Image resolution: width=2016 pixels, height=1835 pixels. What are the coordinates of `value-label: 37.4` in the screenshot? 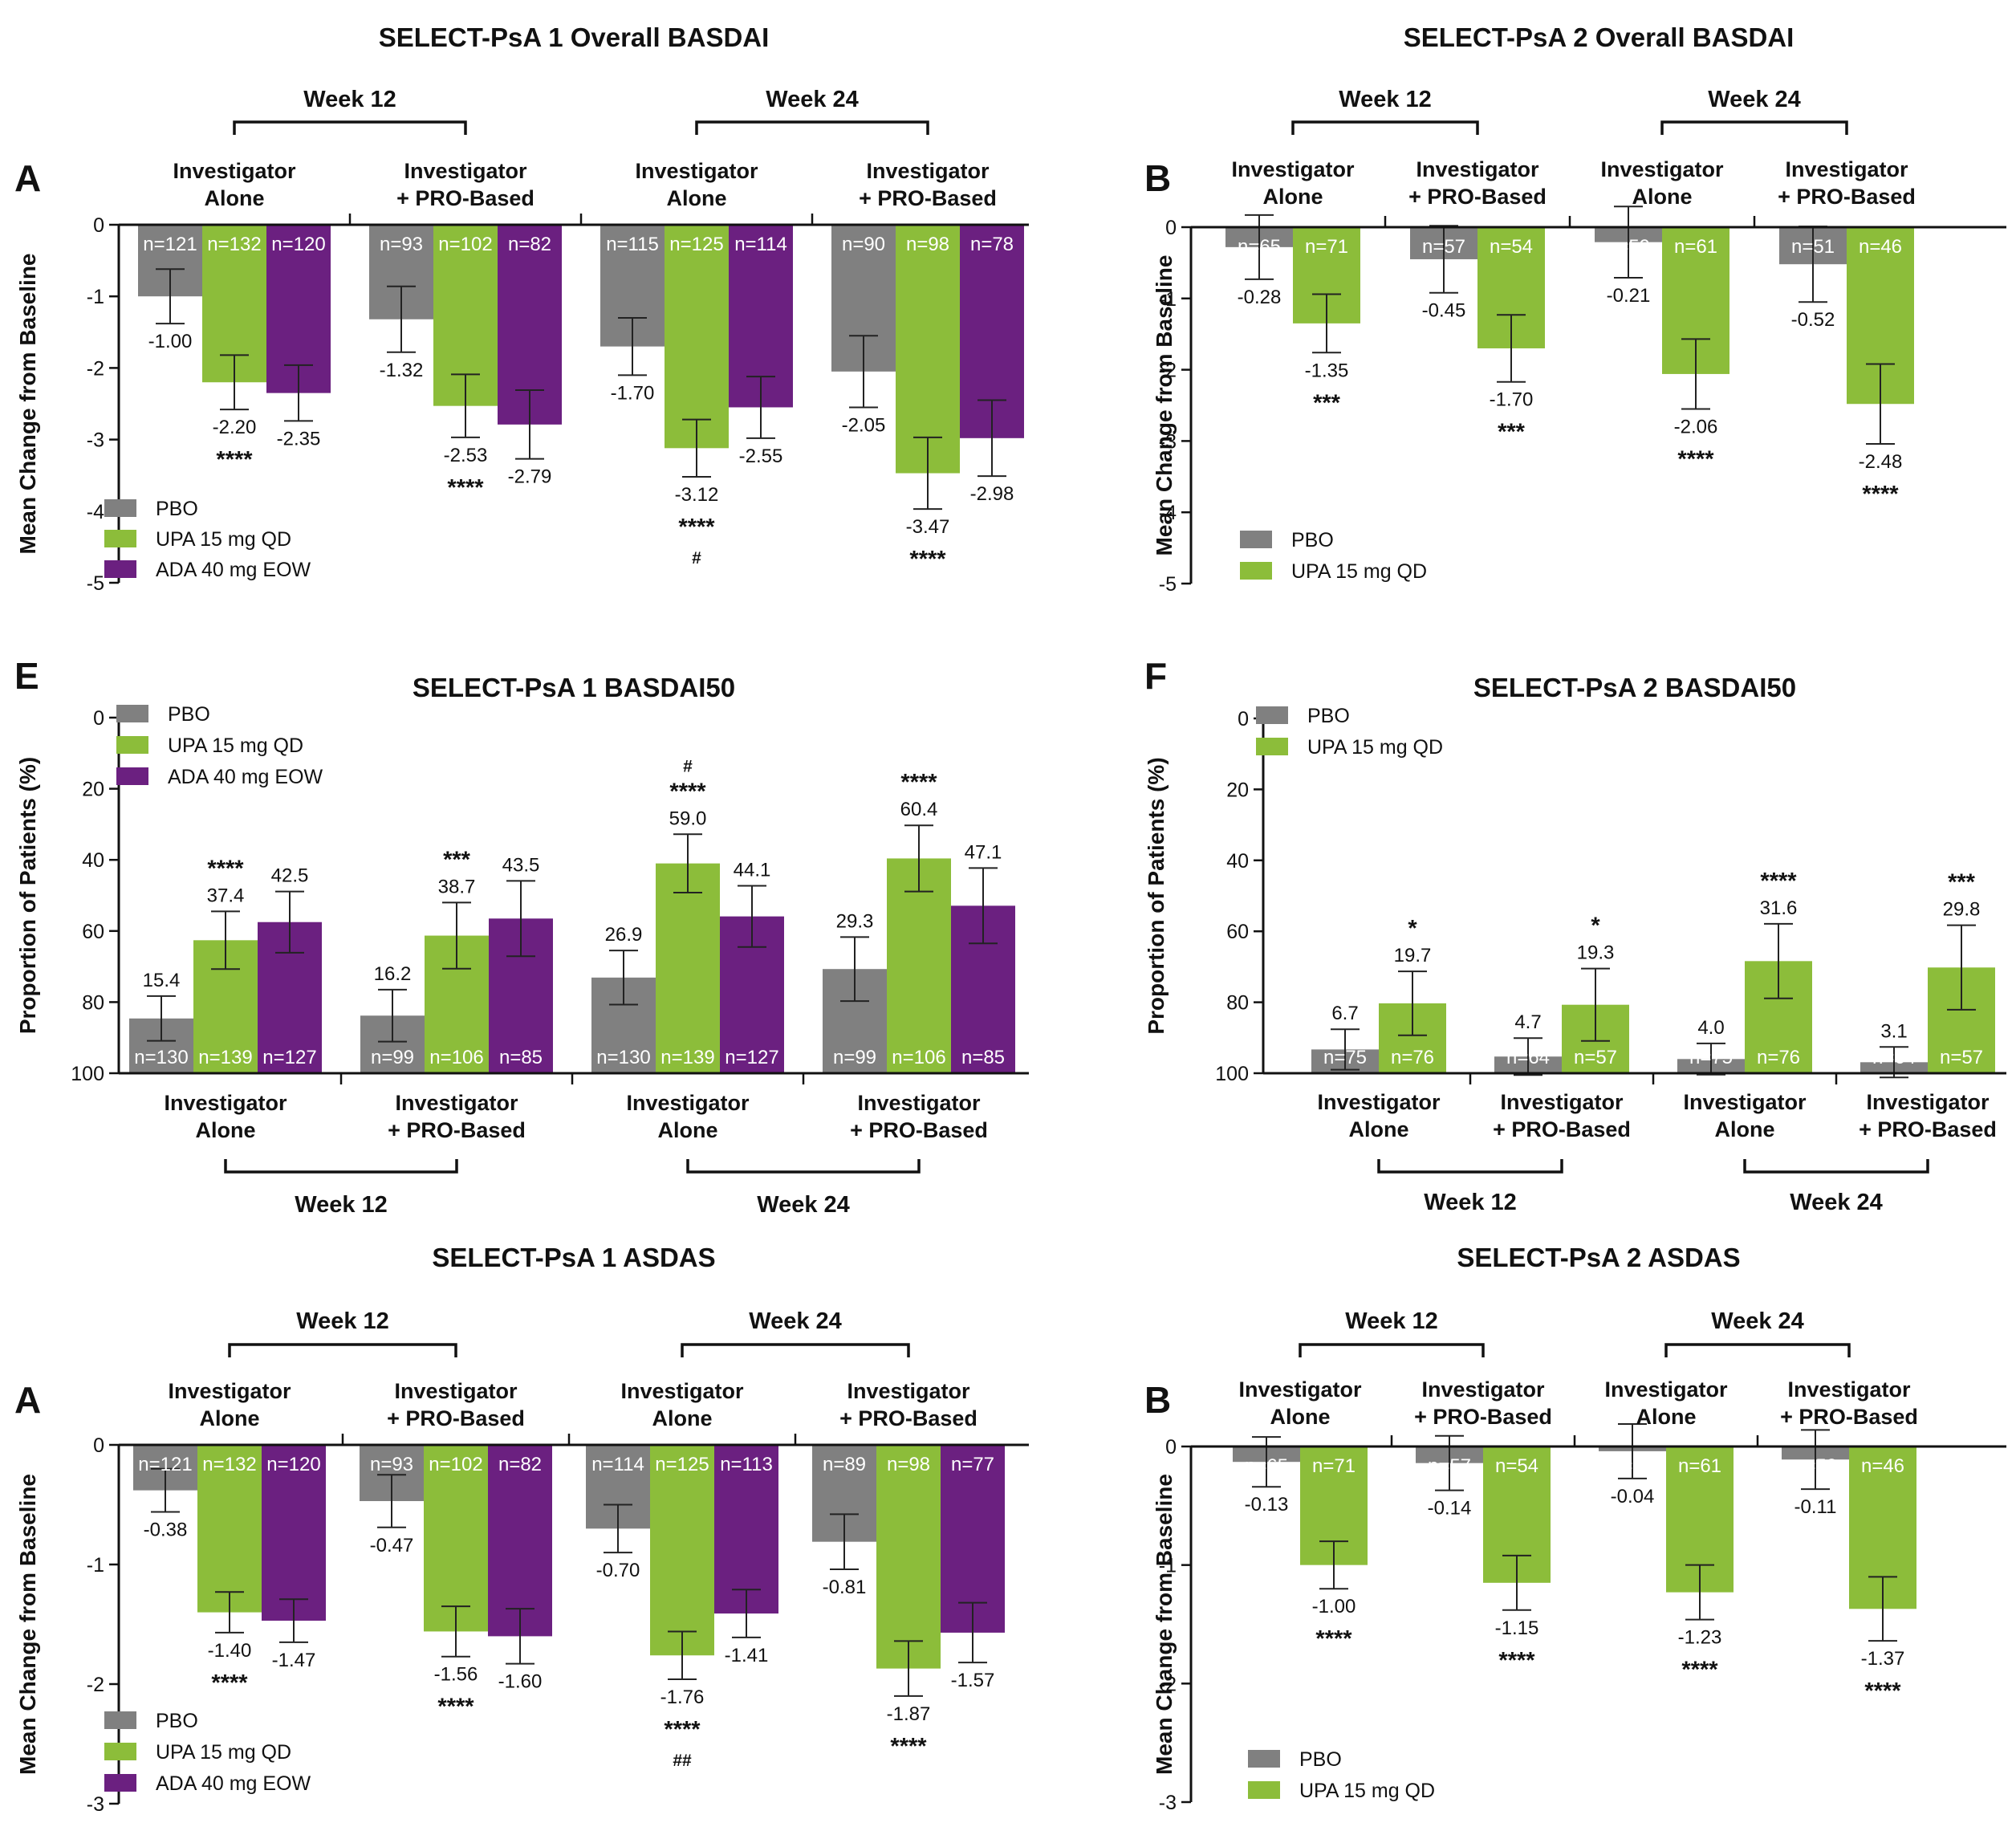 It's located at (226, 895).